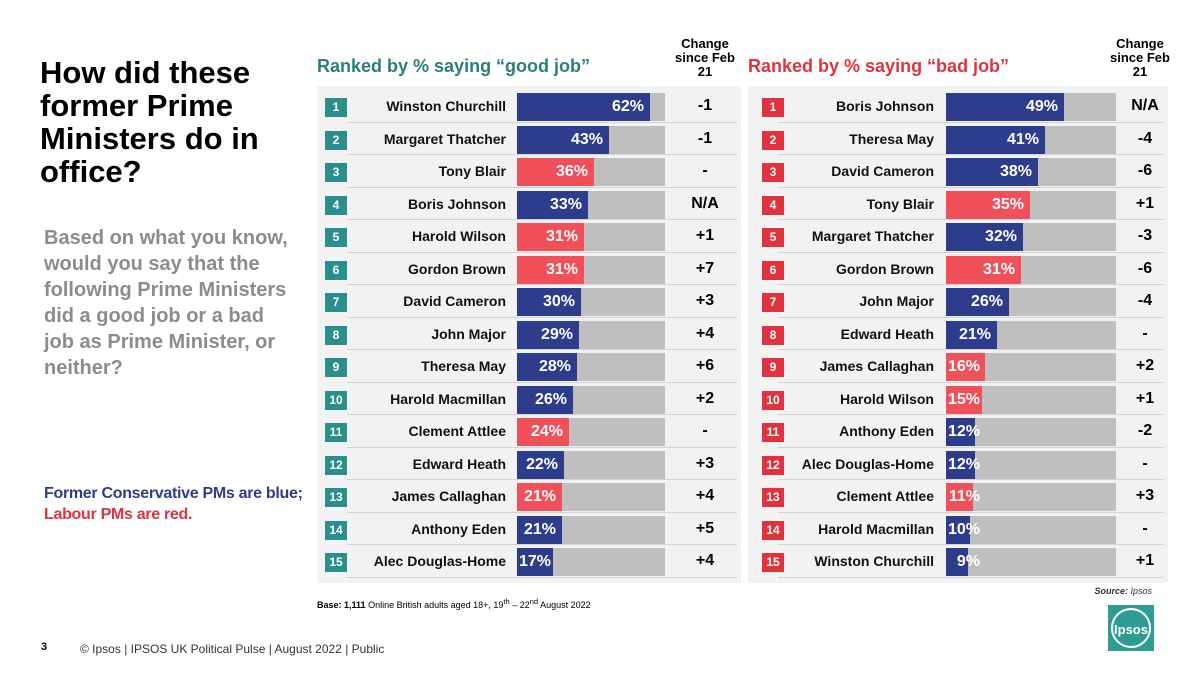 This screenshot has height=675, width=1200. What do you see at coordinates (591, 139) in the screenshot?
I see `bar-track: 43%` at bounding box center [591, 139].